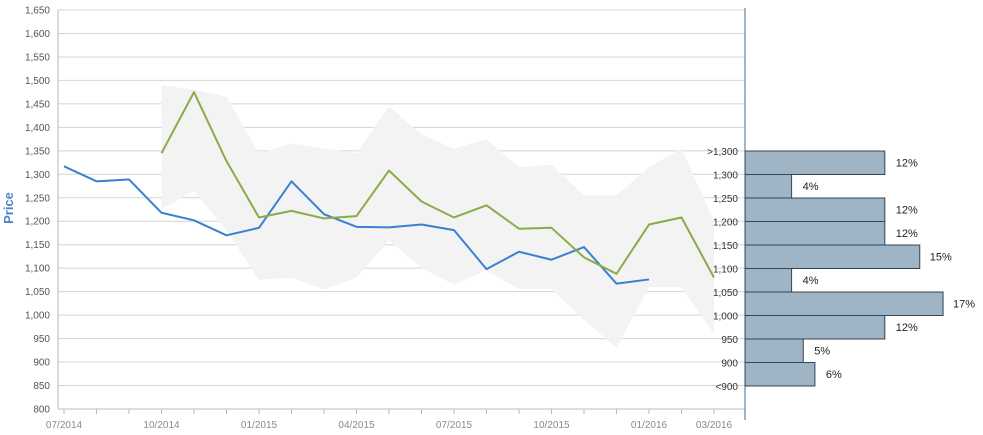 Image resolution: width=983 pixels, height=435 pixels. What do you see at coordinates (725, 317) in the screenshot?
I see `histogram-category-label: 1,000` at bounding box center [725, 317].